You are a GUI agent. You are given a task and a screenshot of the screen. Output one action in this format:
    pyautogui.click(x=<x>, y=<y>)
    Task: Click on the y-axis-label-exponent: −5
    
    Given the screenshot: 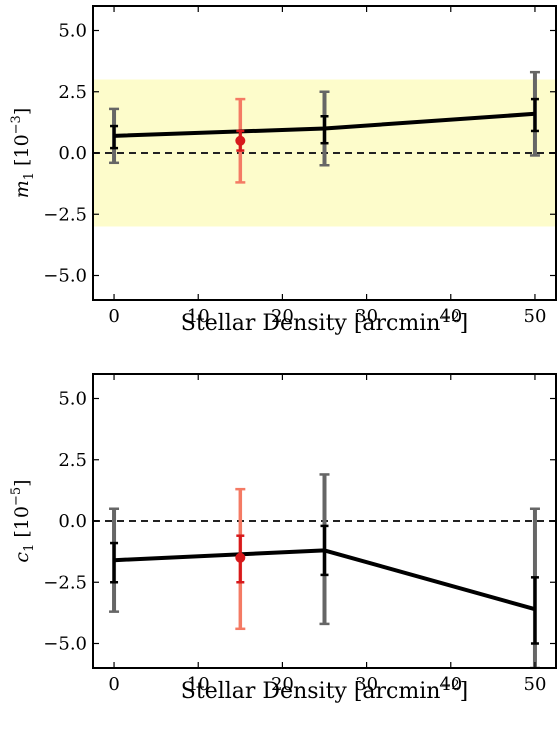 What is the action you would take?
    pyautogui.click(x=16, y=496)
    